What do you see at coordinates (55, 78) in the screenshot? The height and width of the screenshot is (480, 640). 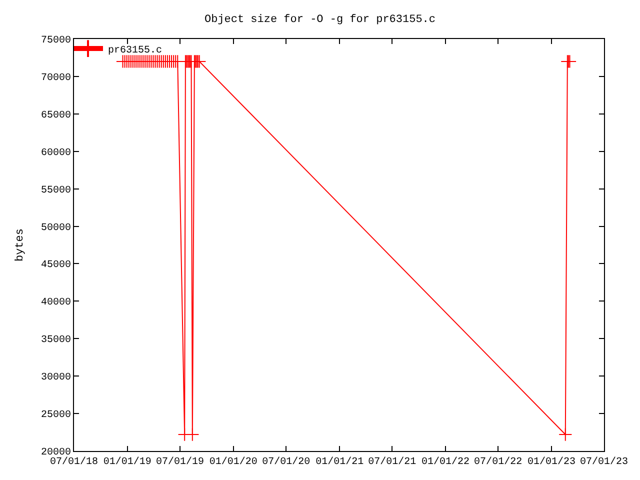 I see `y-tick-label: 70000` at bounding box center [55, 78].